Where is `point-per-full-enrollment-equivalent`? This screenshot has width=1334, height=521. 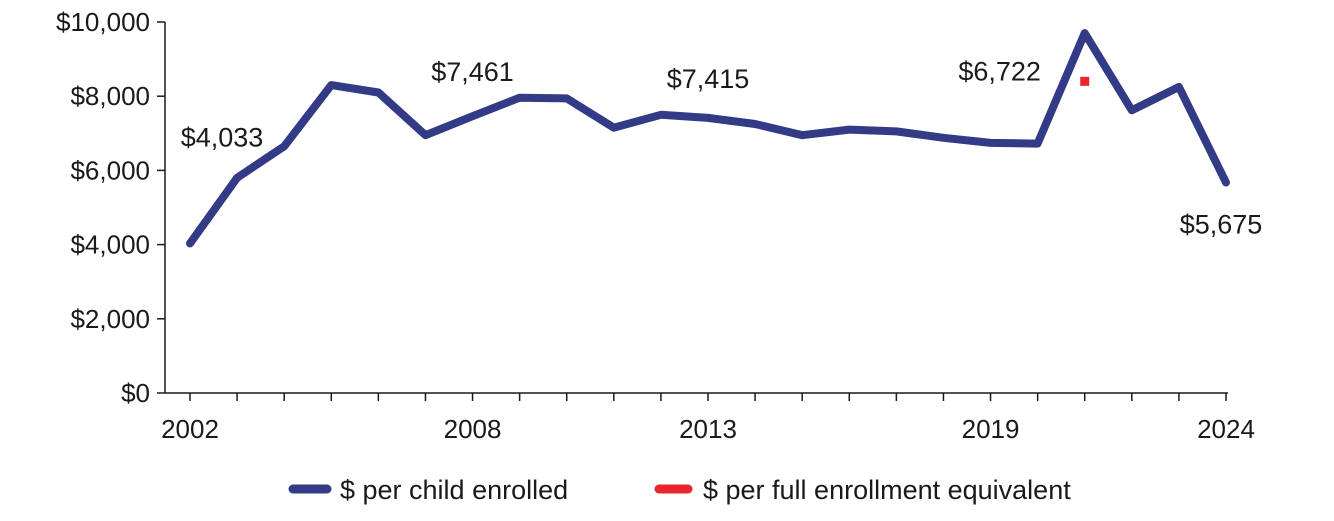
point-per-full-enrollment-equivalent is located at coordinates (1085, 81).